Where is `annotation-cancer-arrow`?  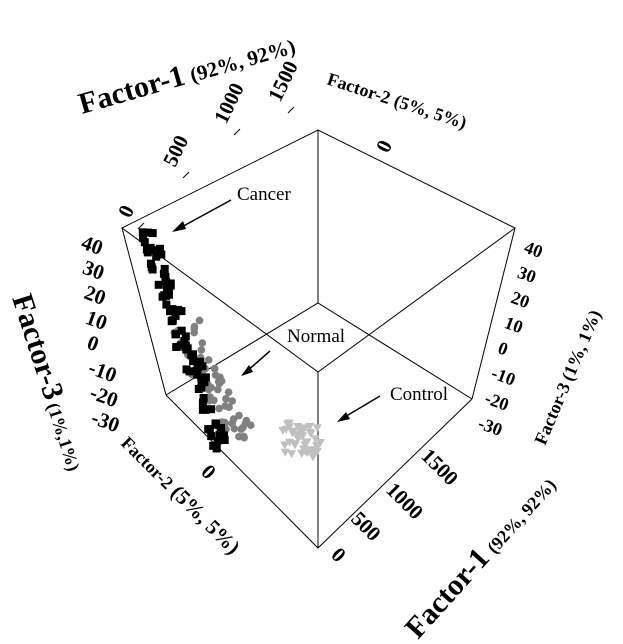
annotation-cancer-arrow is located at coordinates (204, 214).